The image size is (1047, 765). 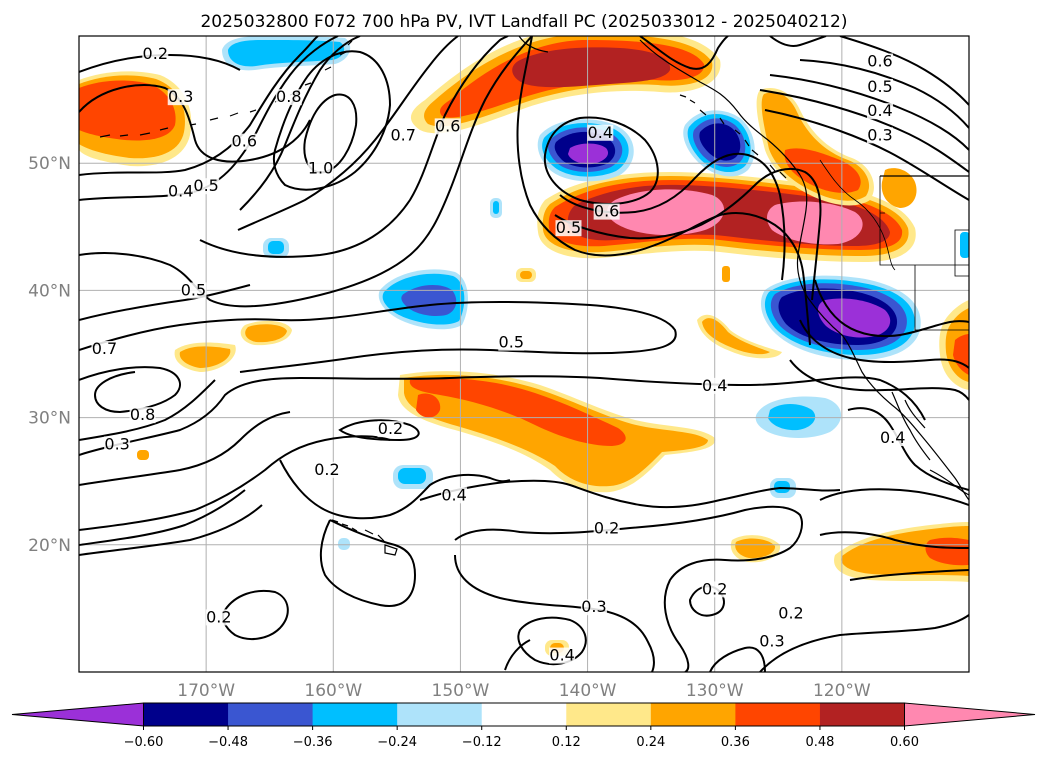 I want to click on colorbar-tick-label: 0.48, so click(x=819, y=742).